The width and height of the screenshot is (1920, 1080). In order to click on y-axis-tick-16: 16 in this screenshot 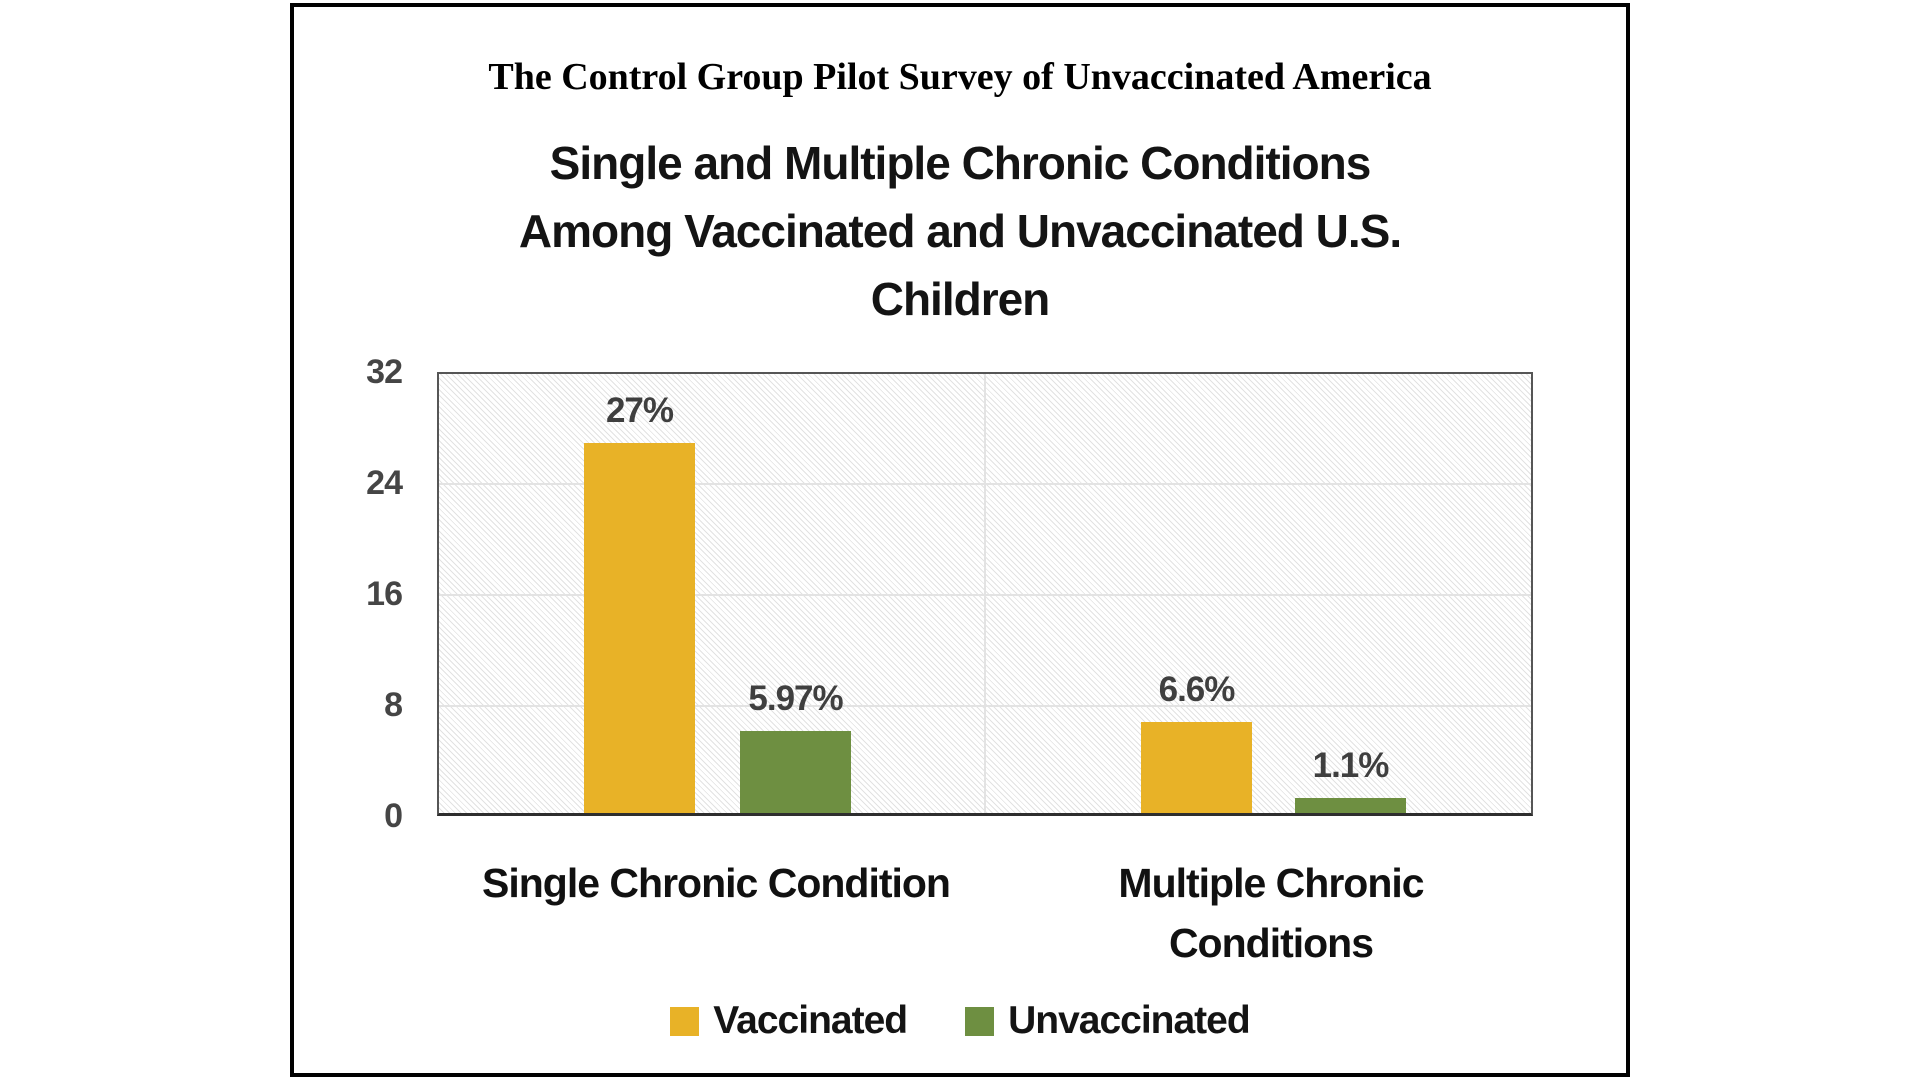, I will do `click(384, 594)`.